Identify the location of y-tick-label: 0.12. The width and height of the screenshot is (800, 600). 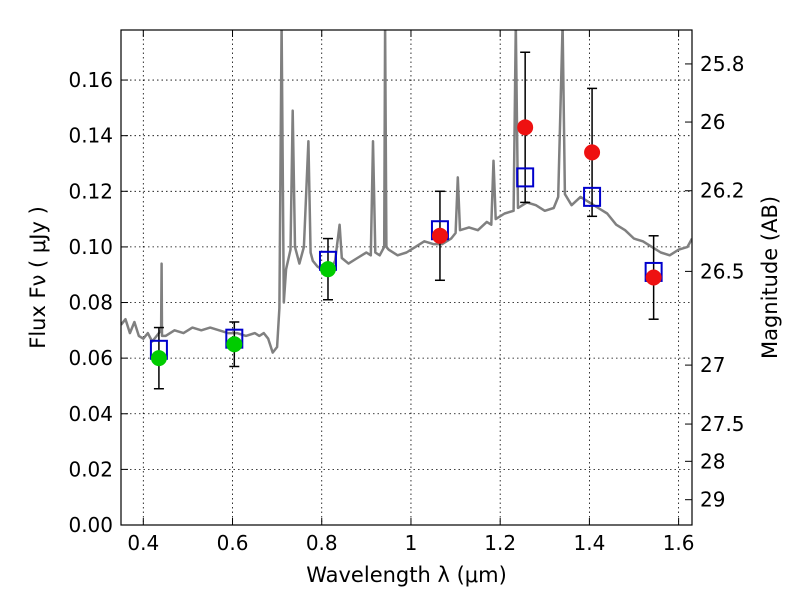
(90, 191).